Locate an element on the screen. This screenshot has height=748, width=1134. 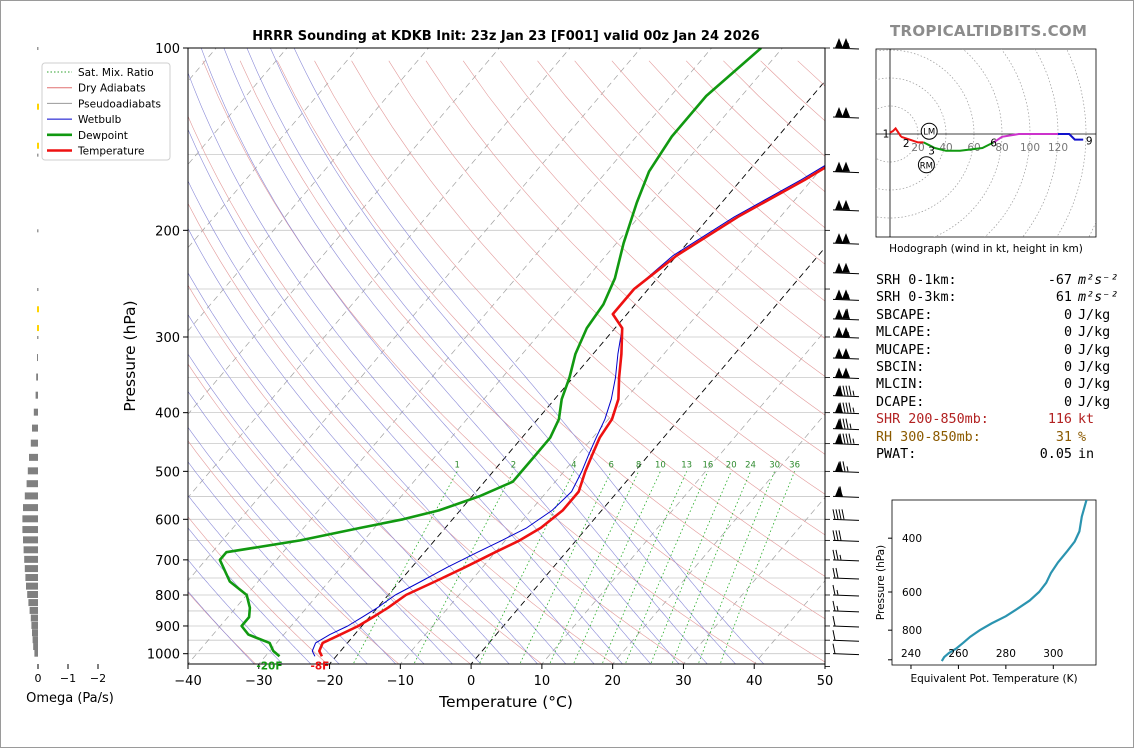
hodo-ring-label: 80 is located at coordinates (1001, 148).